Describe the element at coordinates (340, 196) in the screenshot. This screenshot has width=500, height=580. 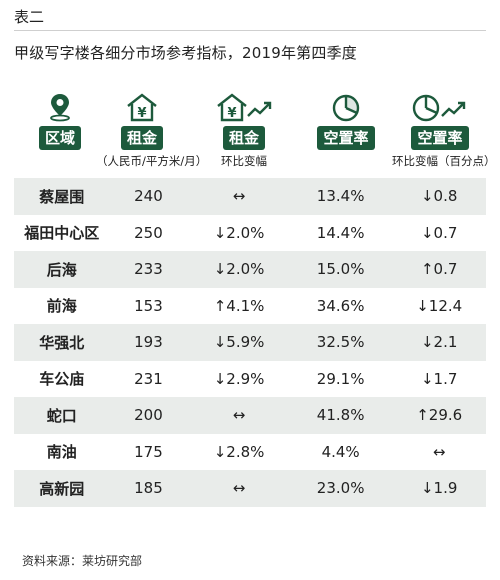
I see `cell-vacancy: 13.4%` at that location.